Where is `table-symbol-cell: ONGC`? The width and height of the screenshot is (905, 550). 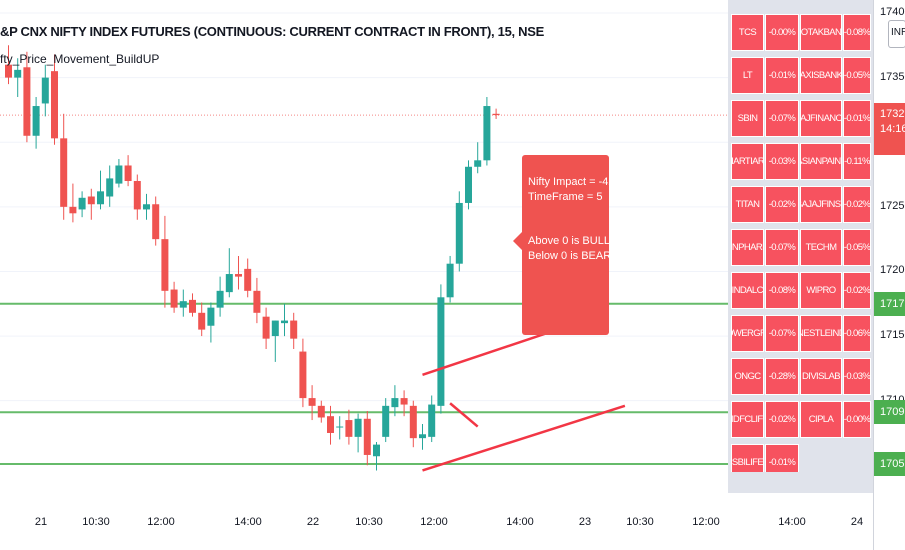
table-symbol-cell: ONGC is located at coordinates (747, 376).